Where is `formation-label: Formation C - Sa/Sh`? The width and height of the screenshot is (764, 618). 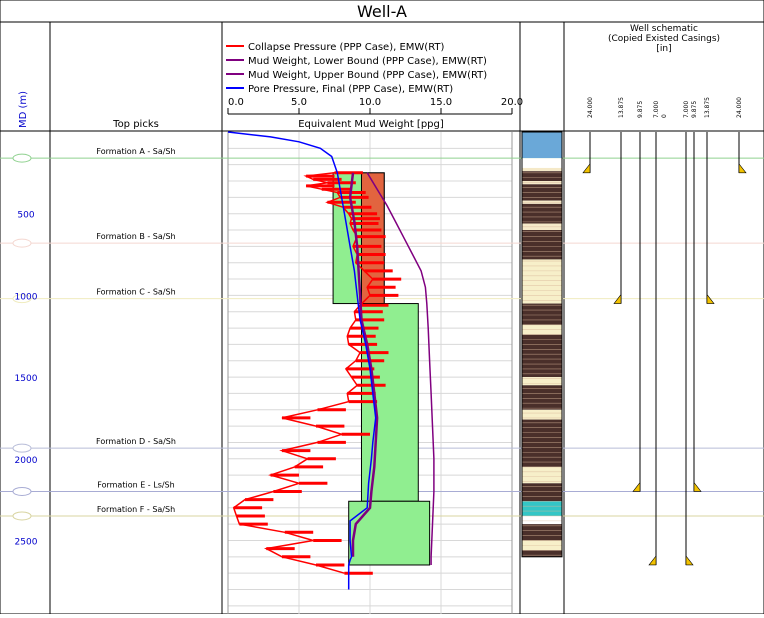
formation-label: Formation C - Sa/Sh is located at coordinates (135, 292).